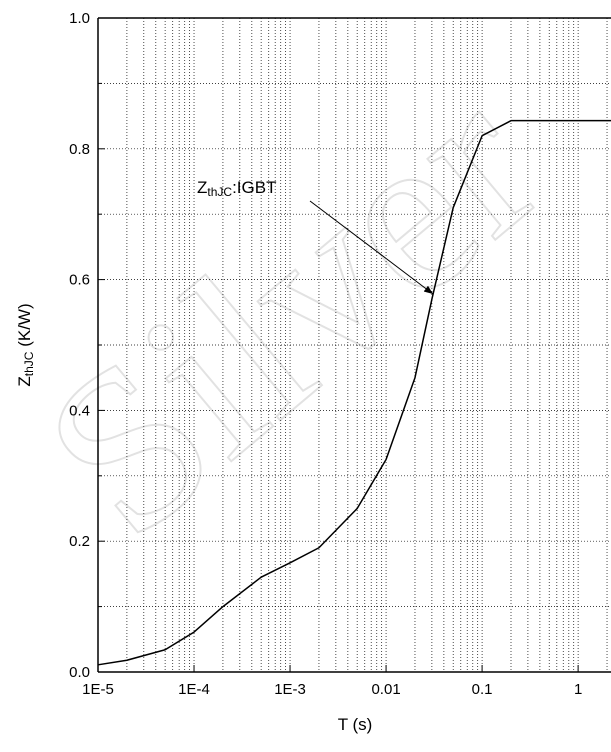 Image resolution: width=611 pixels, height=752 pixels. Describe the element at coordinates (24, 327) in the screenshot. I see `y-label-rest: (K/W)` at that location.